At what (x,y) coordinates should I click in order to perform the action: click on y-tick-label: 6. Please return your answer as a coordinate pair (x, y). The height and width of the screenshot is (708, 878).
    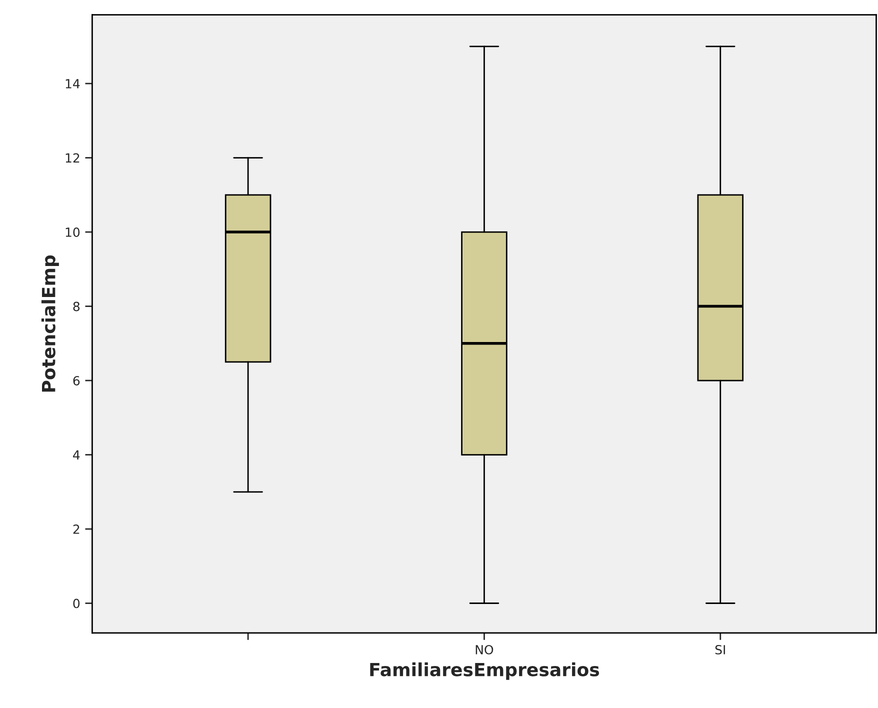
    Looking at the image, I should click on (76, 381).